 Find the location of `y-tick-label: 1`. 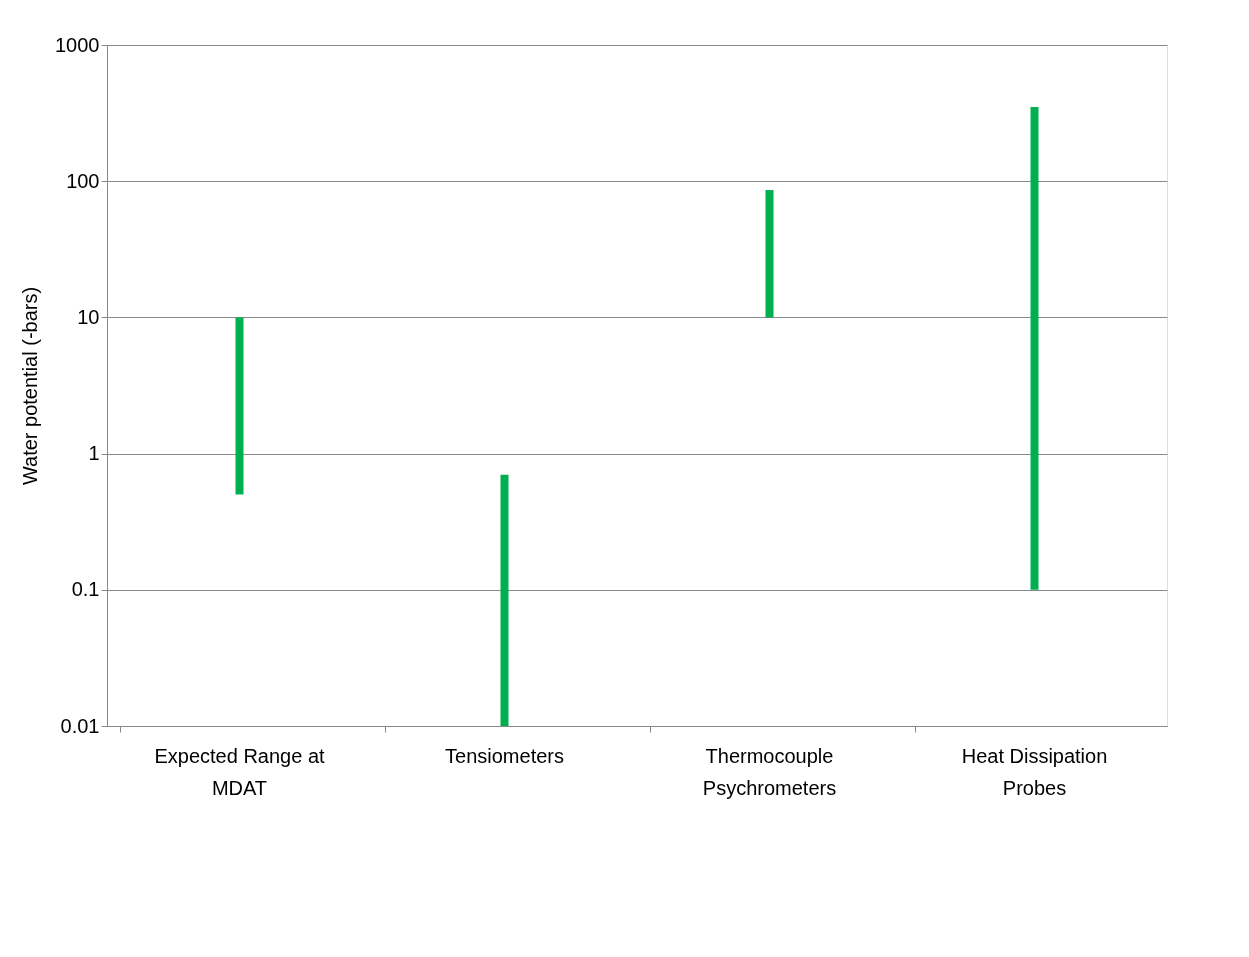

y-tick-label: 1 is located at coordinates (94, 453).